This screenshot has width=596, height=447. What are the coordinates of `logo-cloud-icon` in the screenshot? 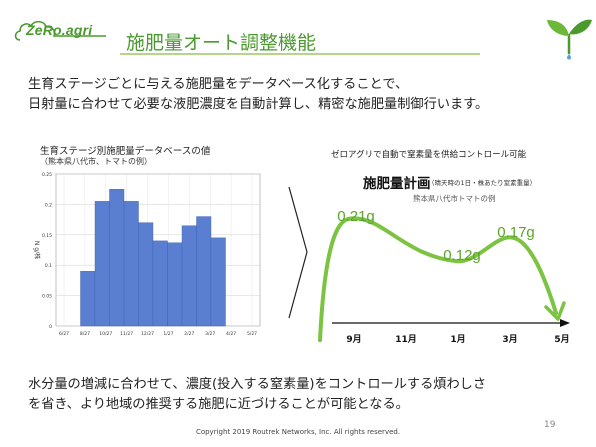 It's located at (60, 30).